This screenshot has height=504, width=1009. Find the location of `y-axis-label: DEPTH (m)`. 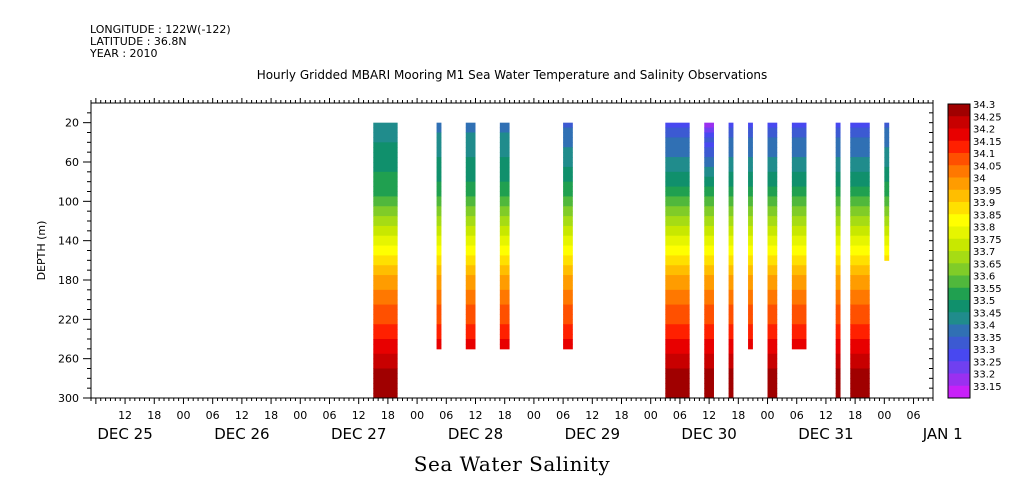

y-axis-label: DEPTH (m) is located at coordinates (41, 251).